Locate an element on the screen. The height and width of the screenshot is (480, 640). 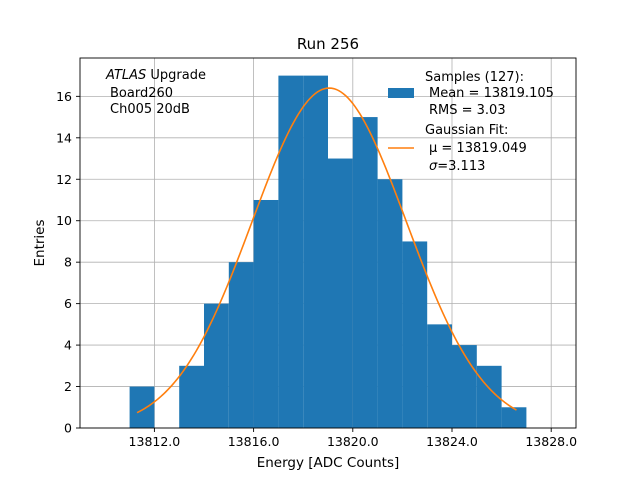
y-tick-label: 6 is located at coordinates (68, 303).